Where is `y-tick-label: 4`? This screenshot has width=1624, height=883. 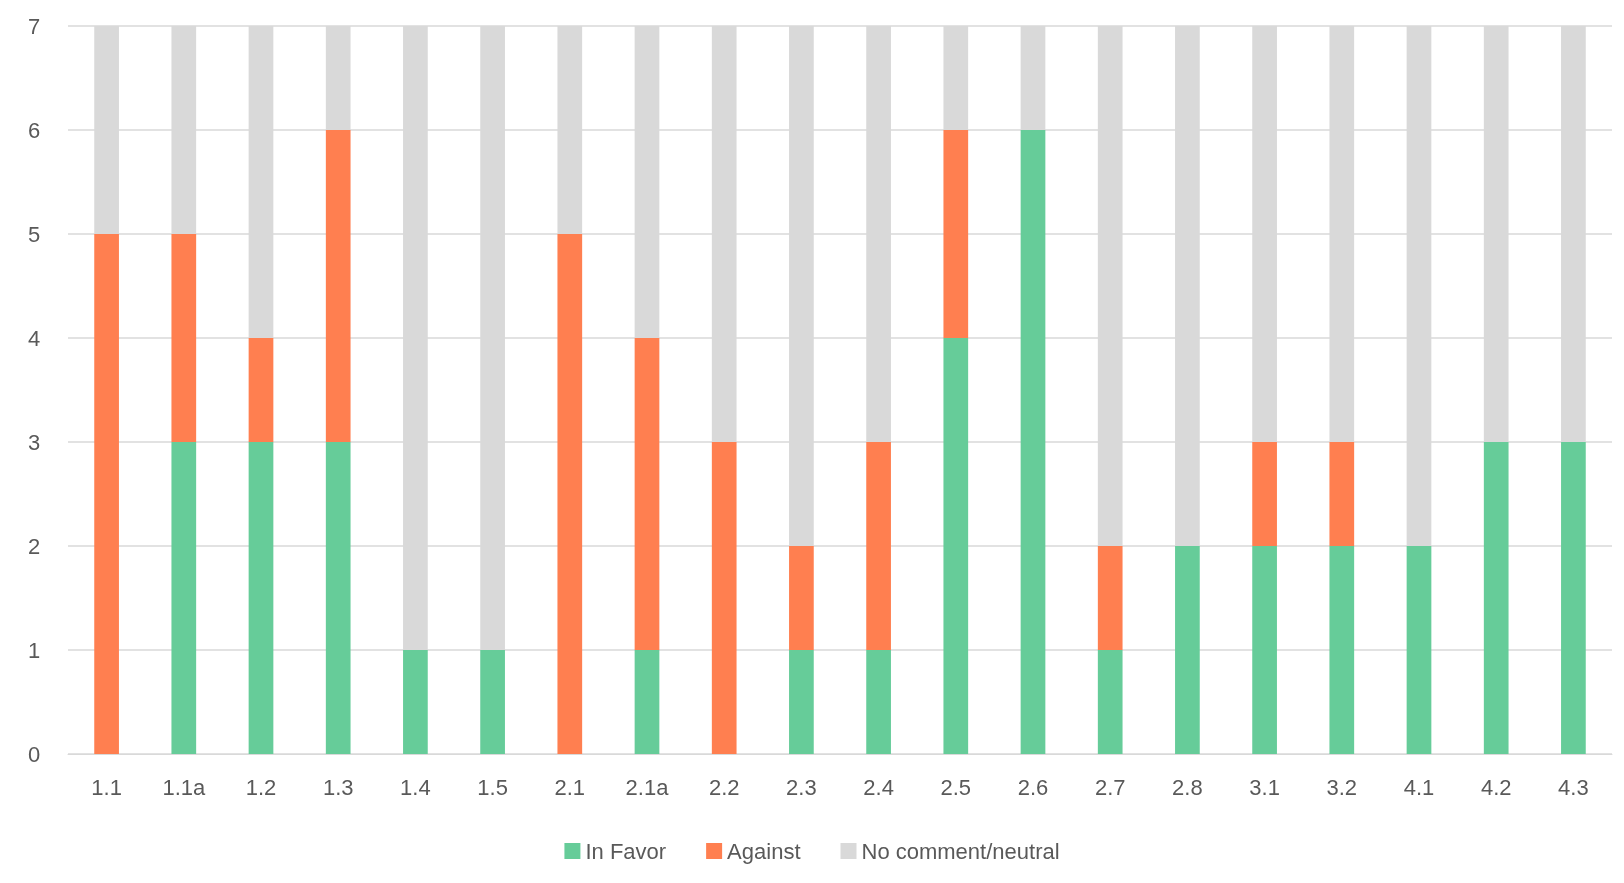 y-tick-label: 4 is located at coordinates (34, 338).